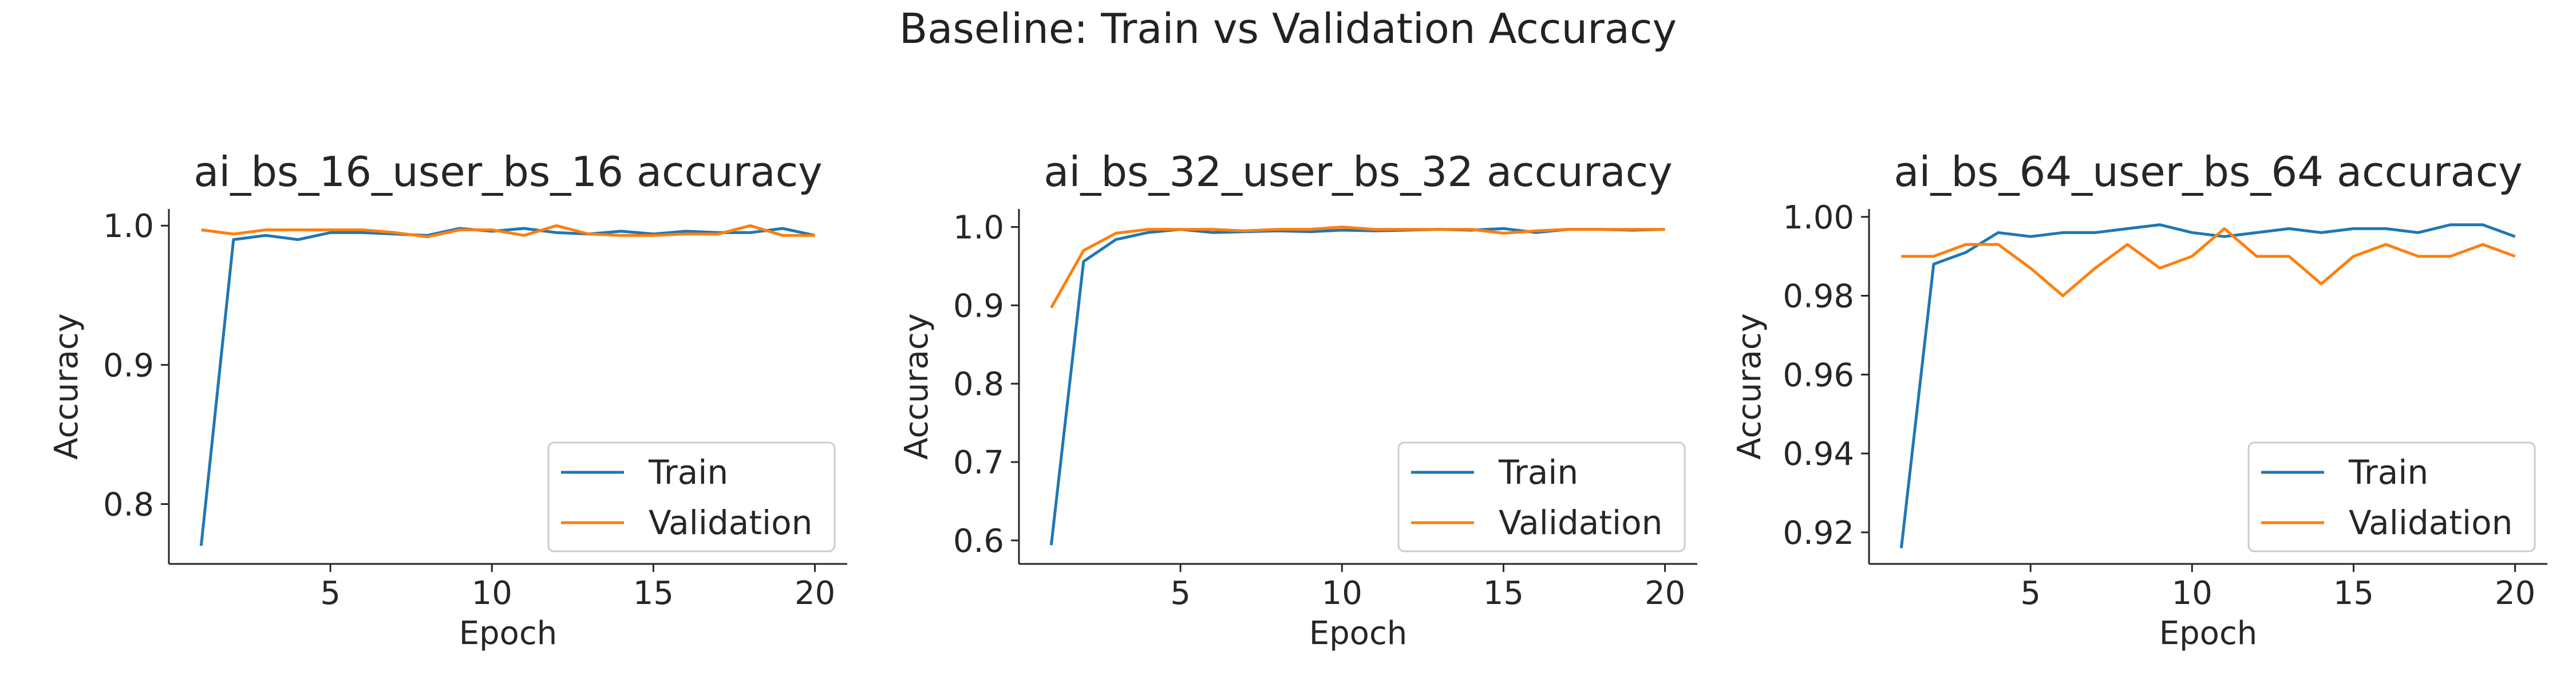 This screenshot has height=687, width=2576. Describe the element at coordinates (1818, 376) in the screenshot. I see `y-tick-label: 0.96` at that location.